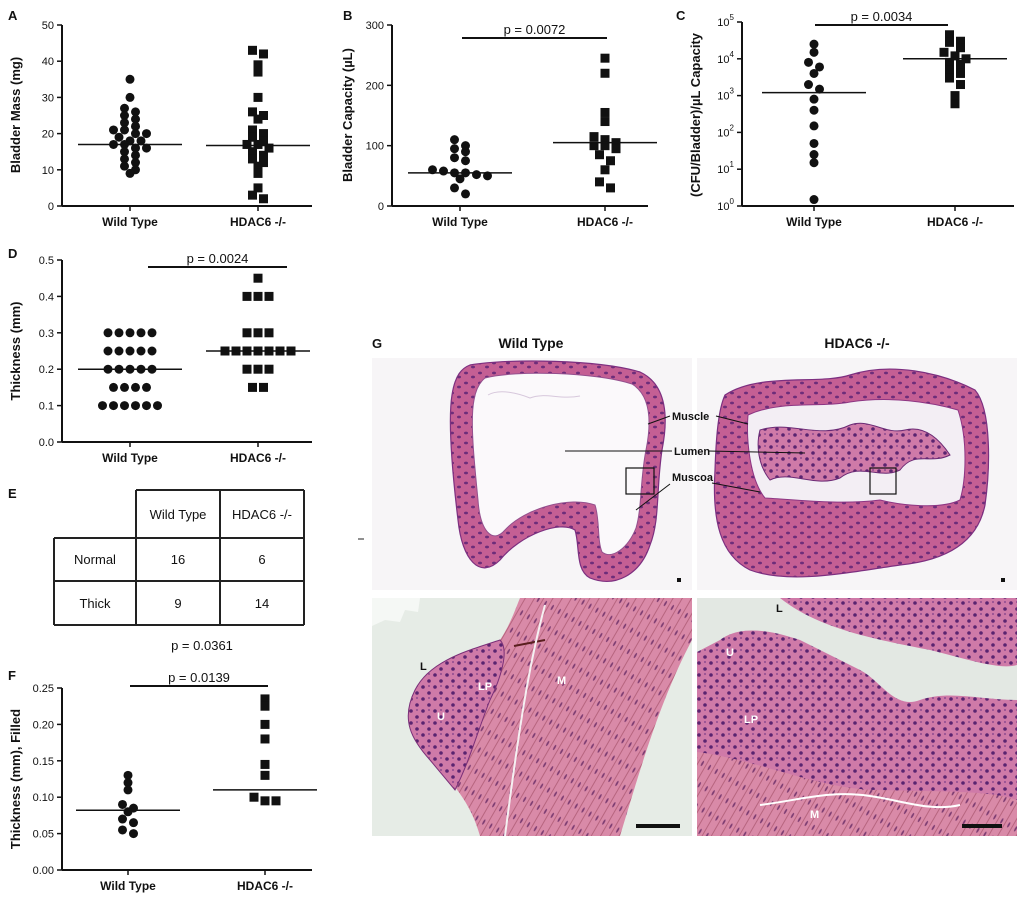 This screenshot has width=1024, height=902. What do you see at coordinates (48, 135) in the screenshot?
I see `y-tick-label: 20` at bounding box center [48, 135].